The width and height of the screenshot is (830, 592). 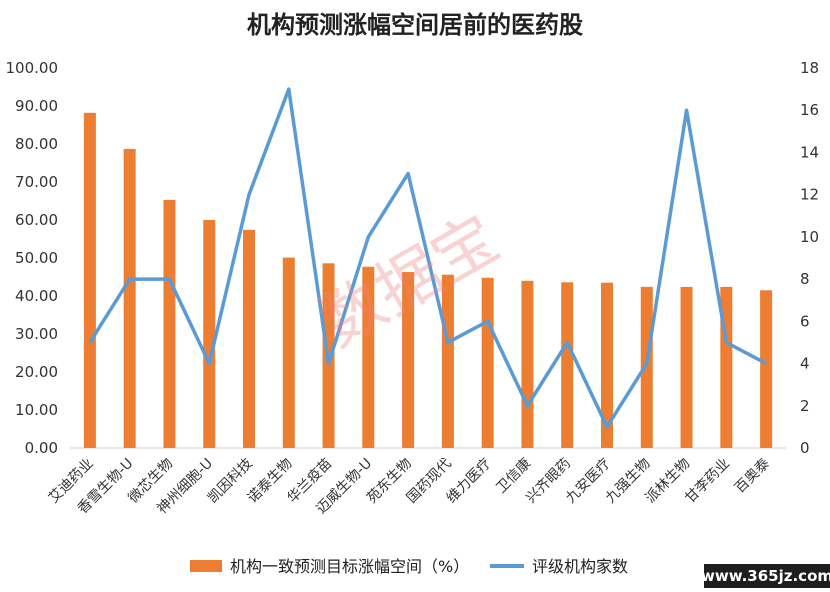 I want to click on legend-bar-swatch, so click(x=206, y=566).